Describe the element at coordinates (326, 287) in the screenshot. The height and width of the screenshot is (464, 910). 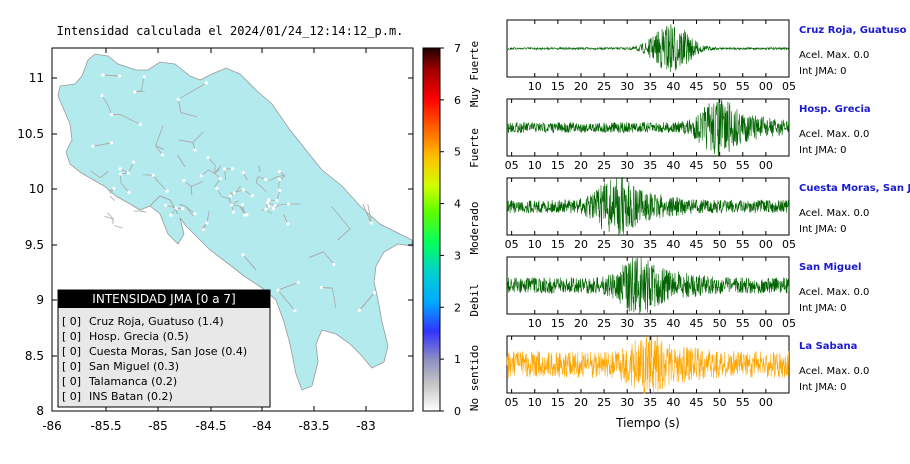
I see `road-segment` at that location.